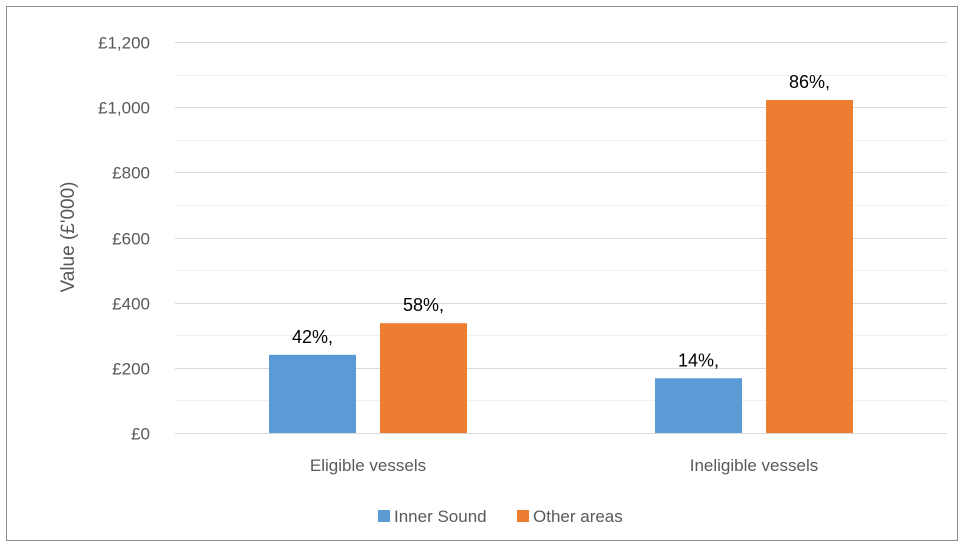 This screenshot has width=966, height=549. I want to click on y-tick-label: £1,000, so click(124, 108).